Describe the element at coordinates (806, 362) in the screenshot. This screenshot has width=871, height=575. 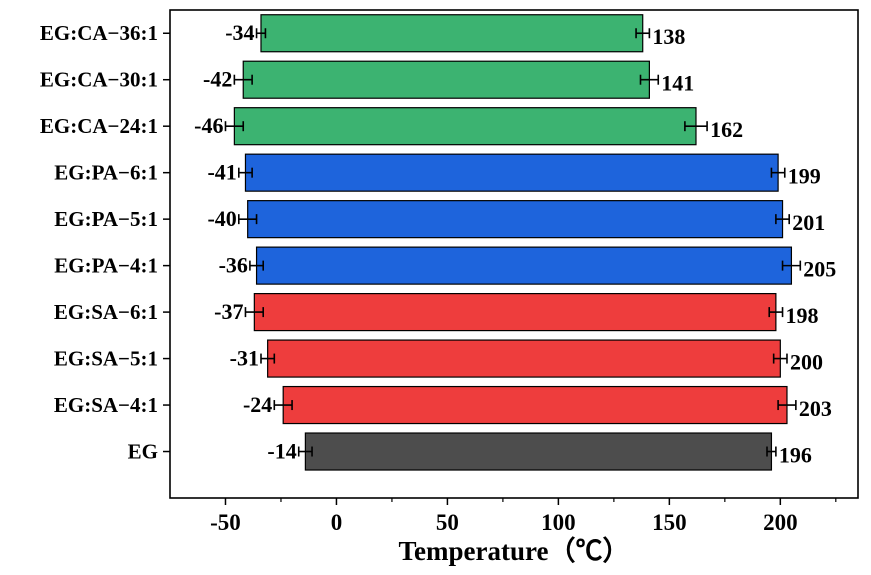
I see `data-label-high: 200` at that location.